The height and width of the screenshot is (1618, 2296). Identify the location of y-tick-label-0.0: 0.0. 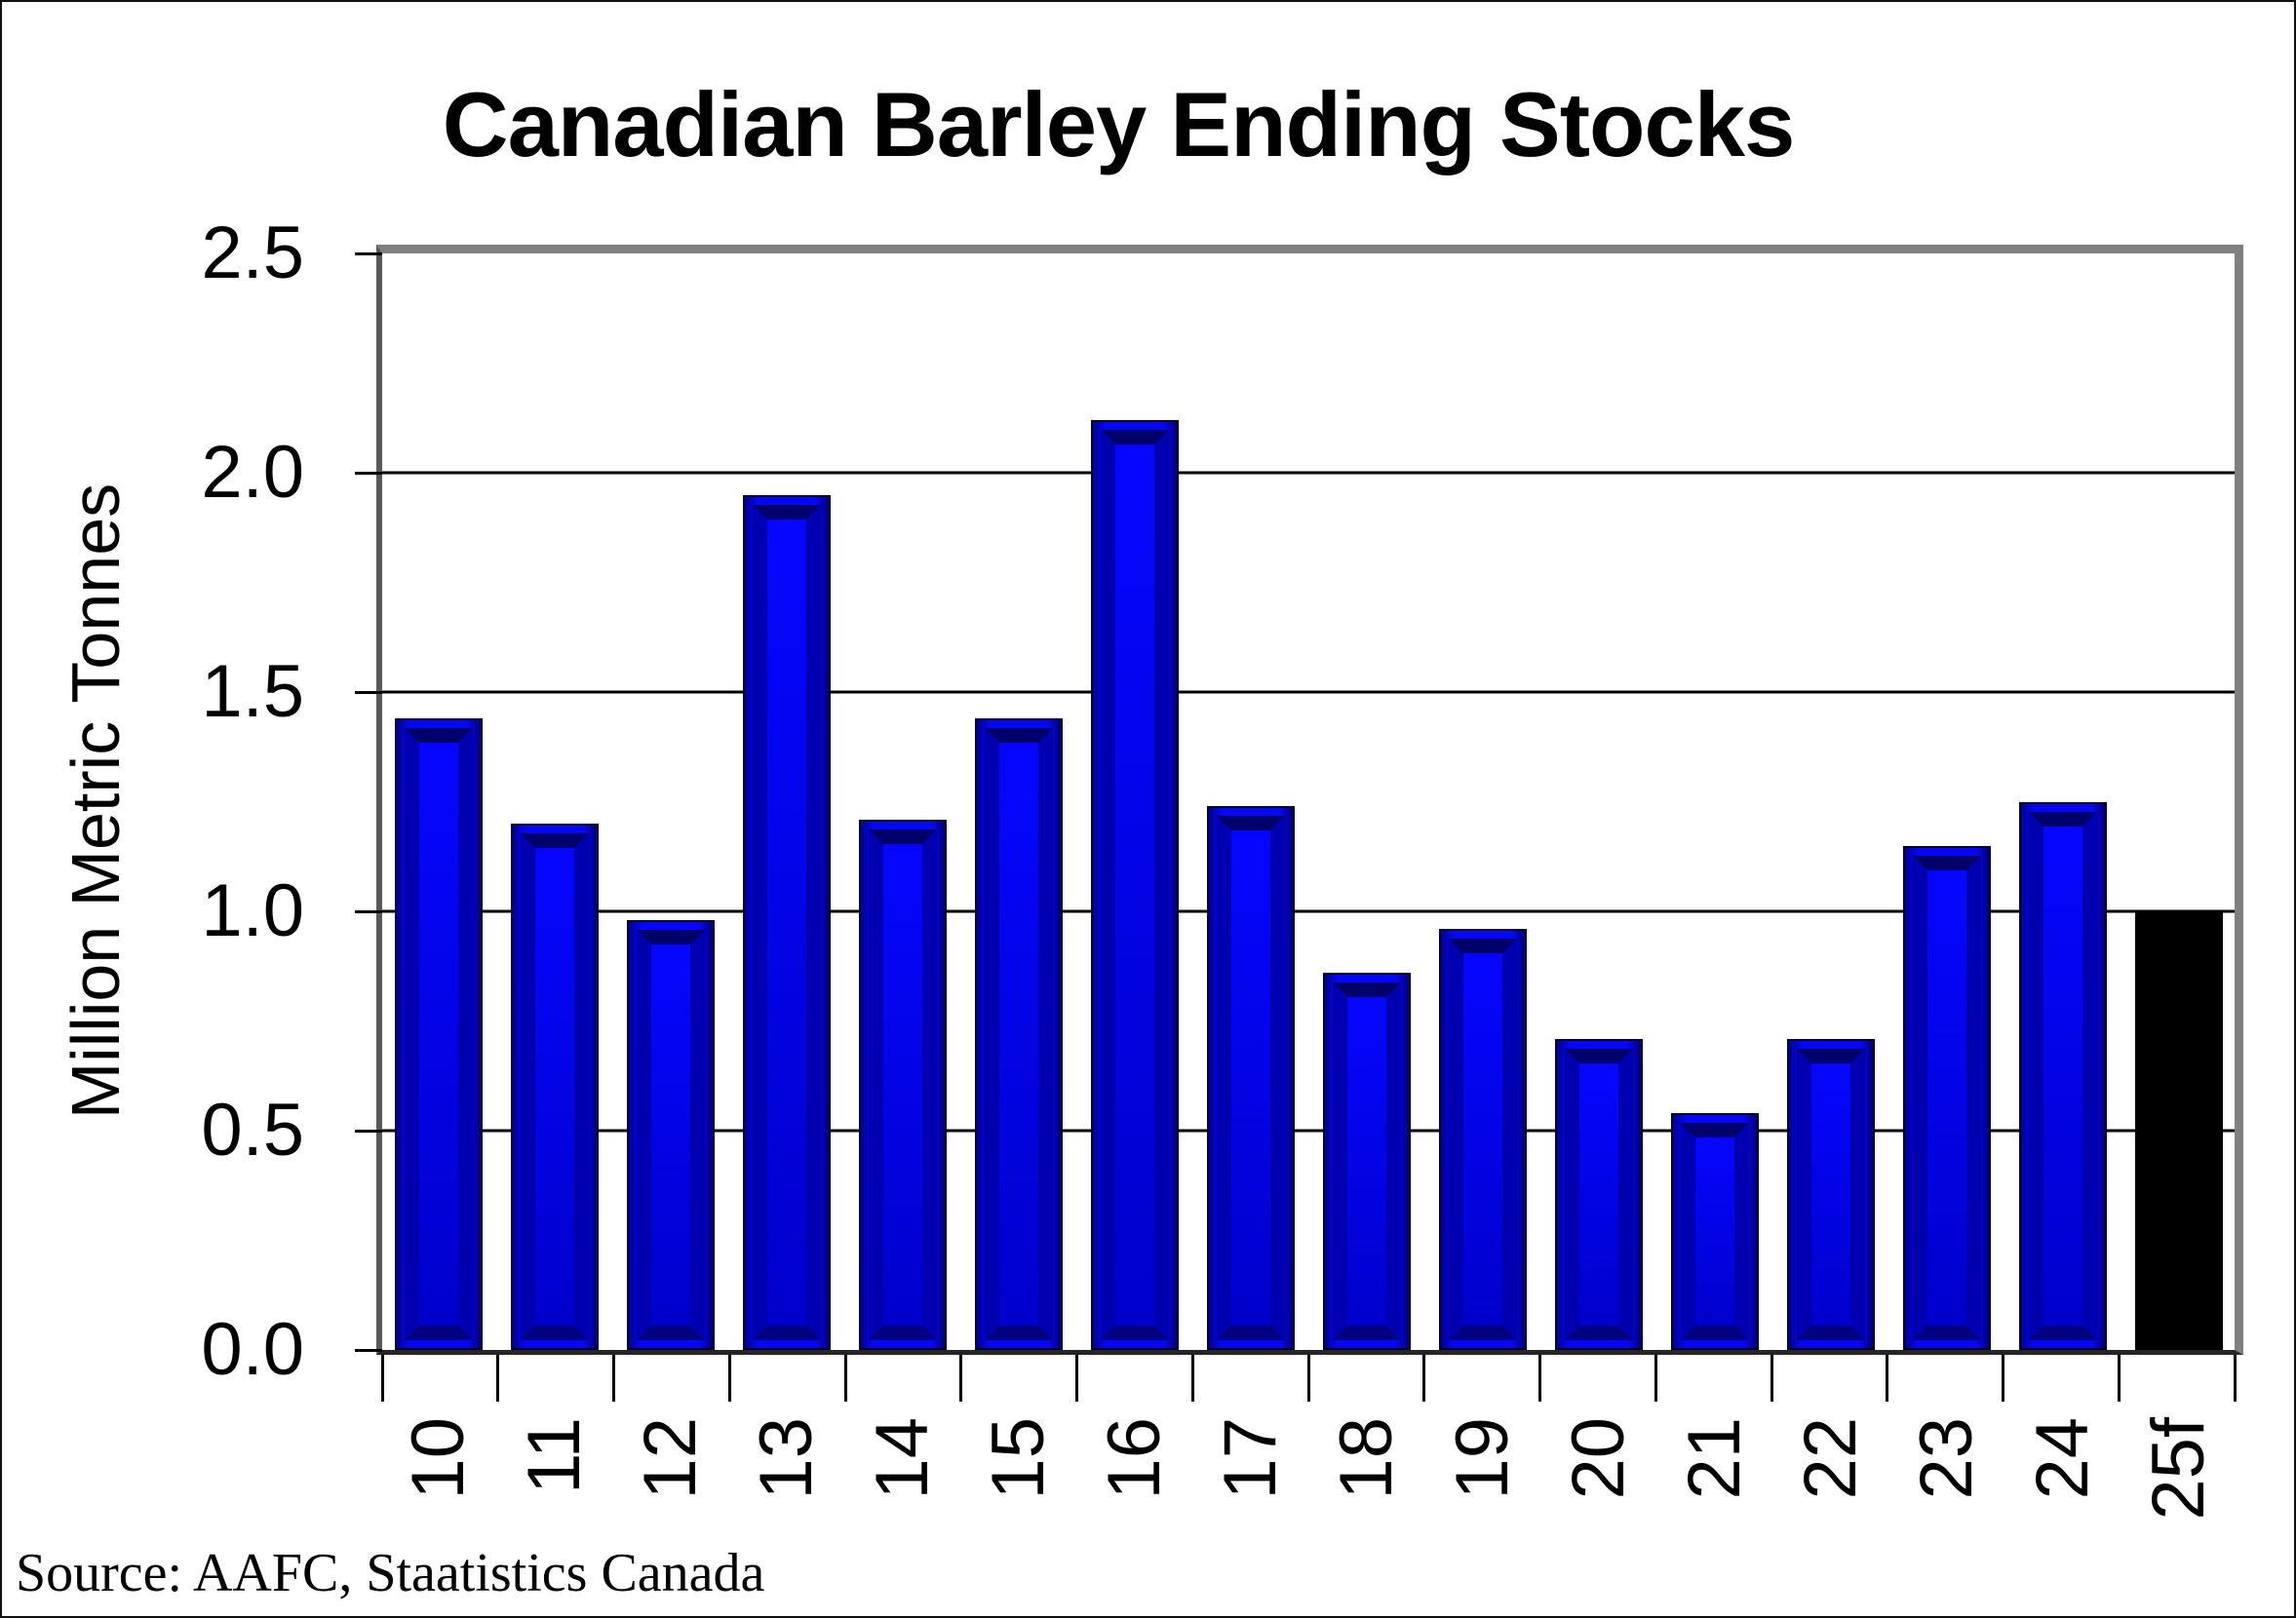
(253, 1349).